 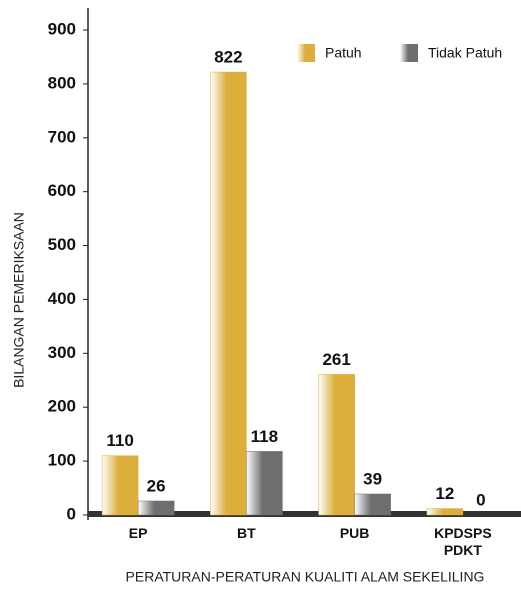 I want to click on value-label: 0, so click(x=480, y=499).